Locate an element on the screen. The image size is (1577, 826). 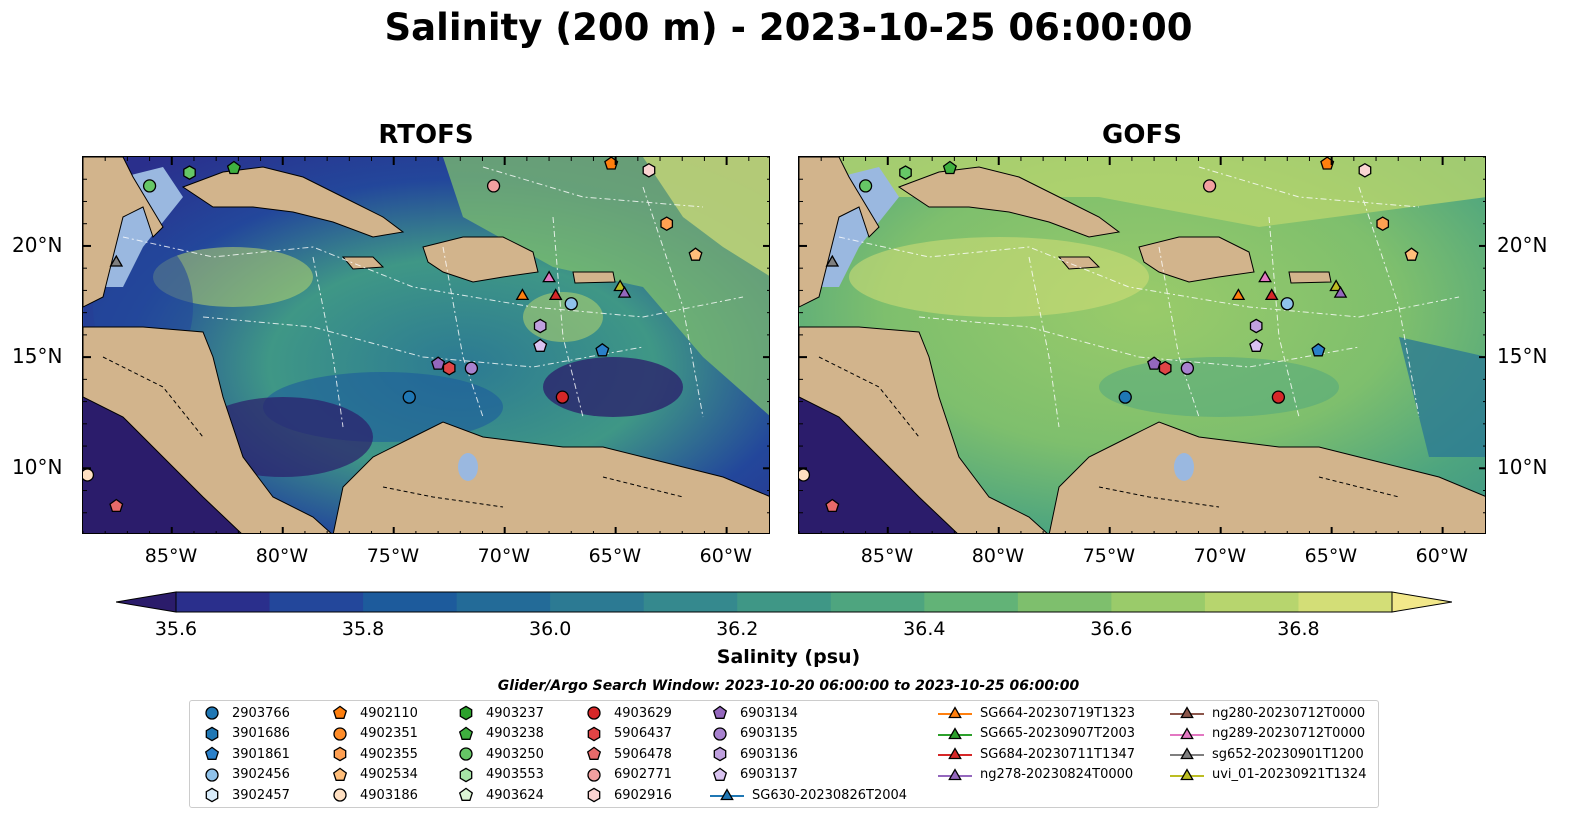
legend-item: ng280-20230712T0000 is located at coordinates (1267, 713).